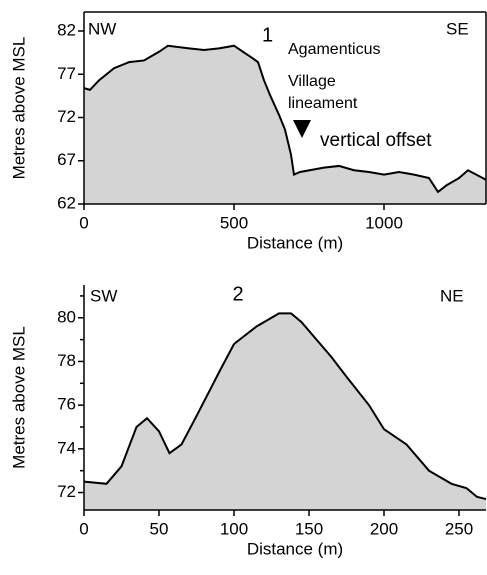 The height and width of the screenshot is (575, 487). What do you see at coordinates (376, 140) in the screenshot?
I see `annotation: vertical offset` at bounding box center [376, 140].